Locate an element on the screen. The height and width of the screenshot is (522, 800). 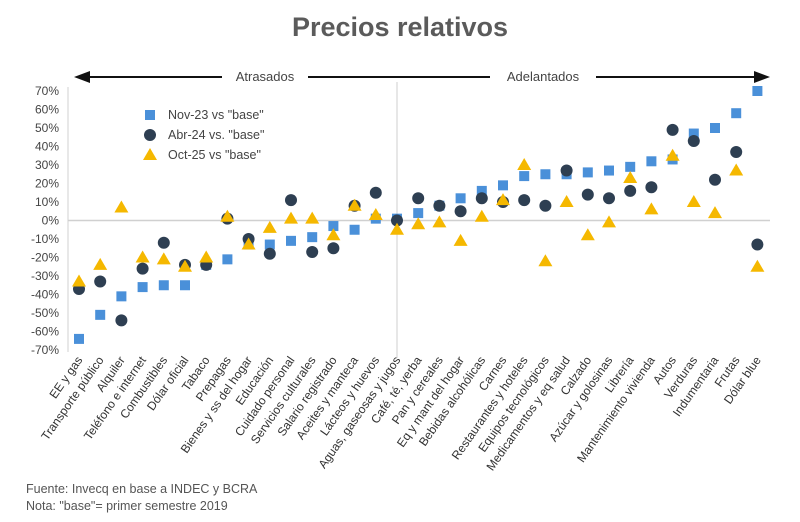
y-tick-label: 30% is located at coordinates (47, 165).